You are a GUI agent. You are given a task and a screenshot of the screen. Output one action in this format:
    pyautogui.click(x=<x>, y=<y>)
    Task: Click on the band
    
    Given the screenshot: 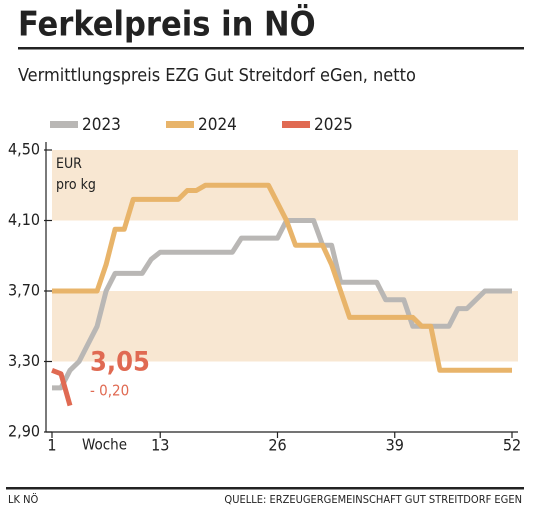 What is the action you would take?
    pyautogui.click(x=285, y=185)
    